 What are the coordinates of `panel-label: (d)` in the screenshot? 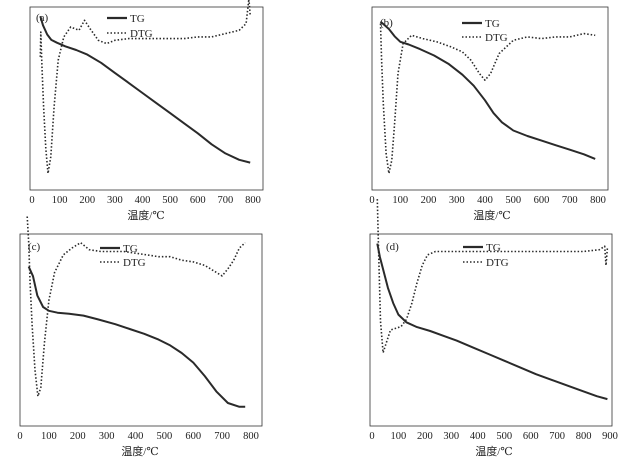 It's located at (392, 247).